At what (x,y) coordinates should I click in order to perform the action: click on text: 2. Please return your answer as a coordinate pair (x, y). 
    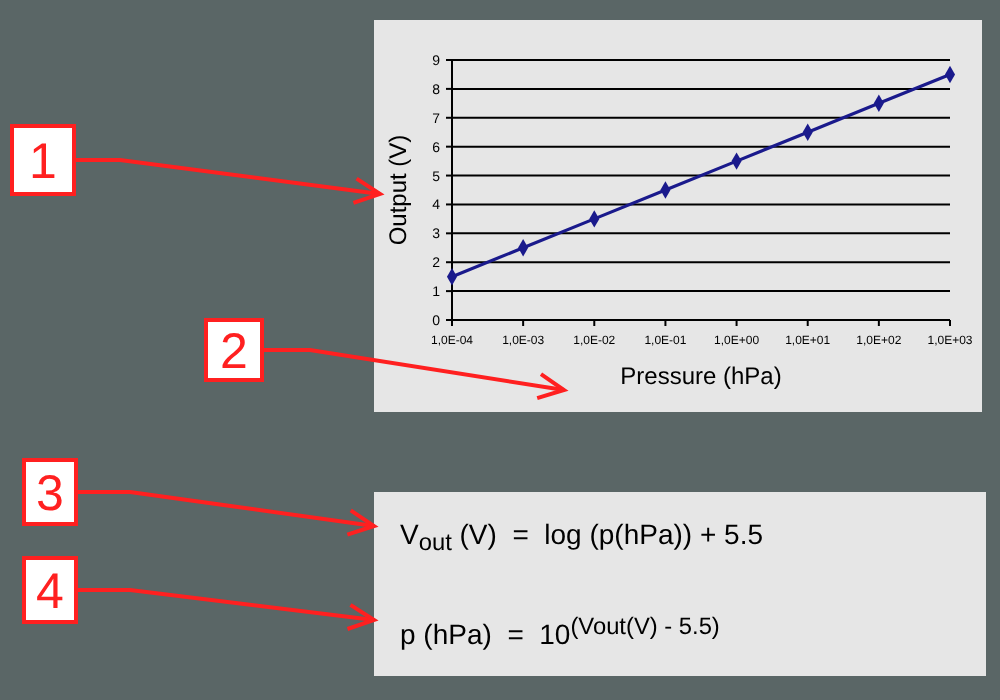
    Looking at the image, I should click on (234, 352).